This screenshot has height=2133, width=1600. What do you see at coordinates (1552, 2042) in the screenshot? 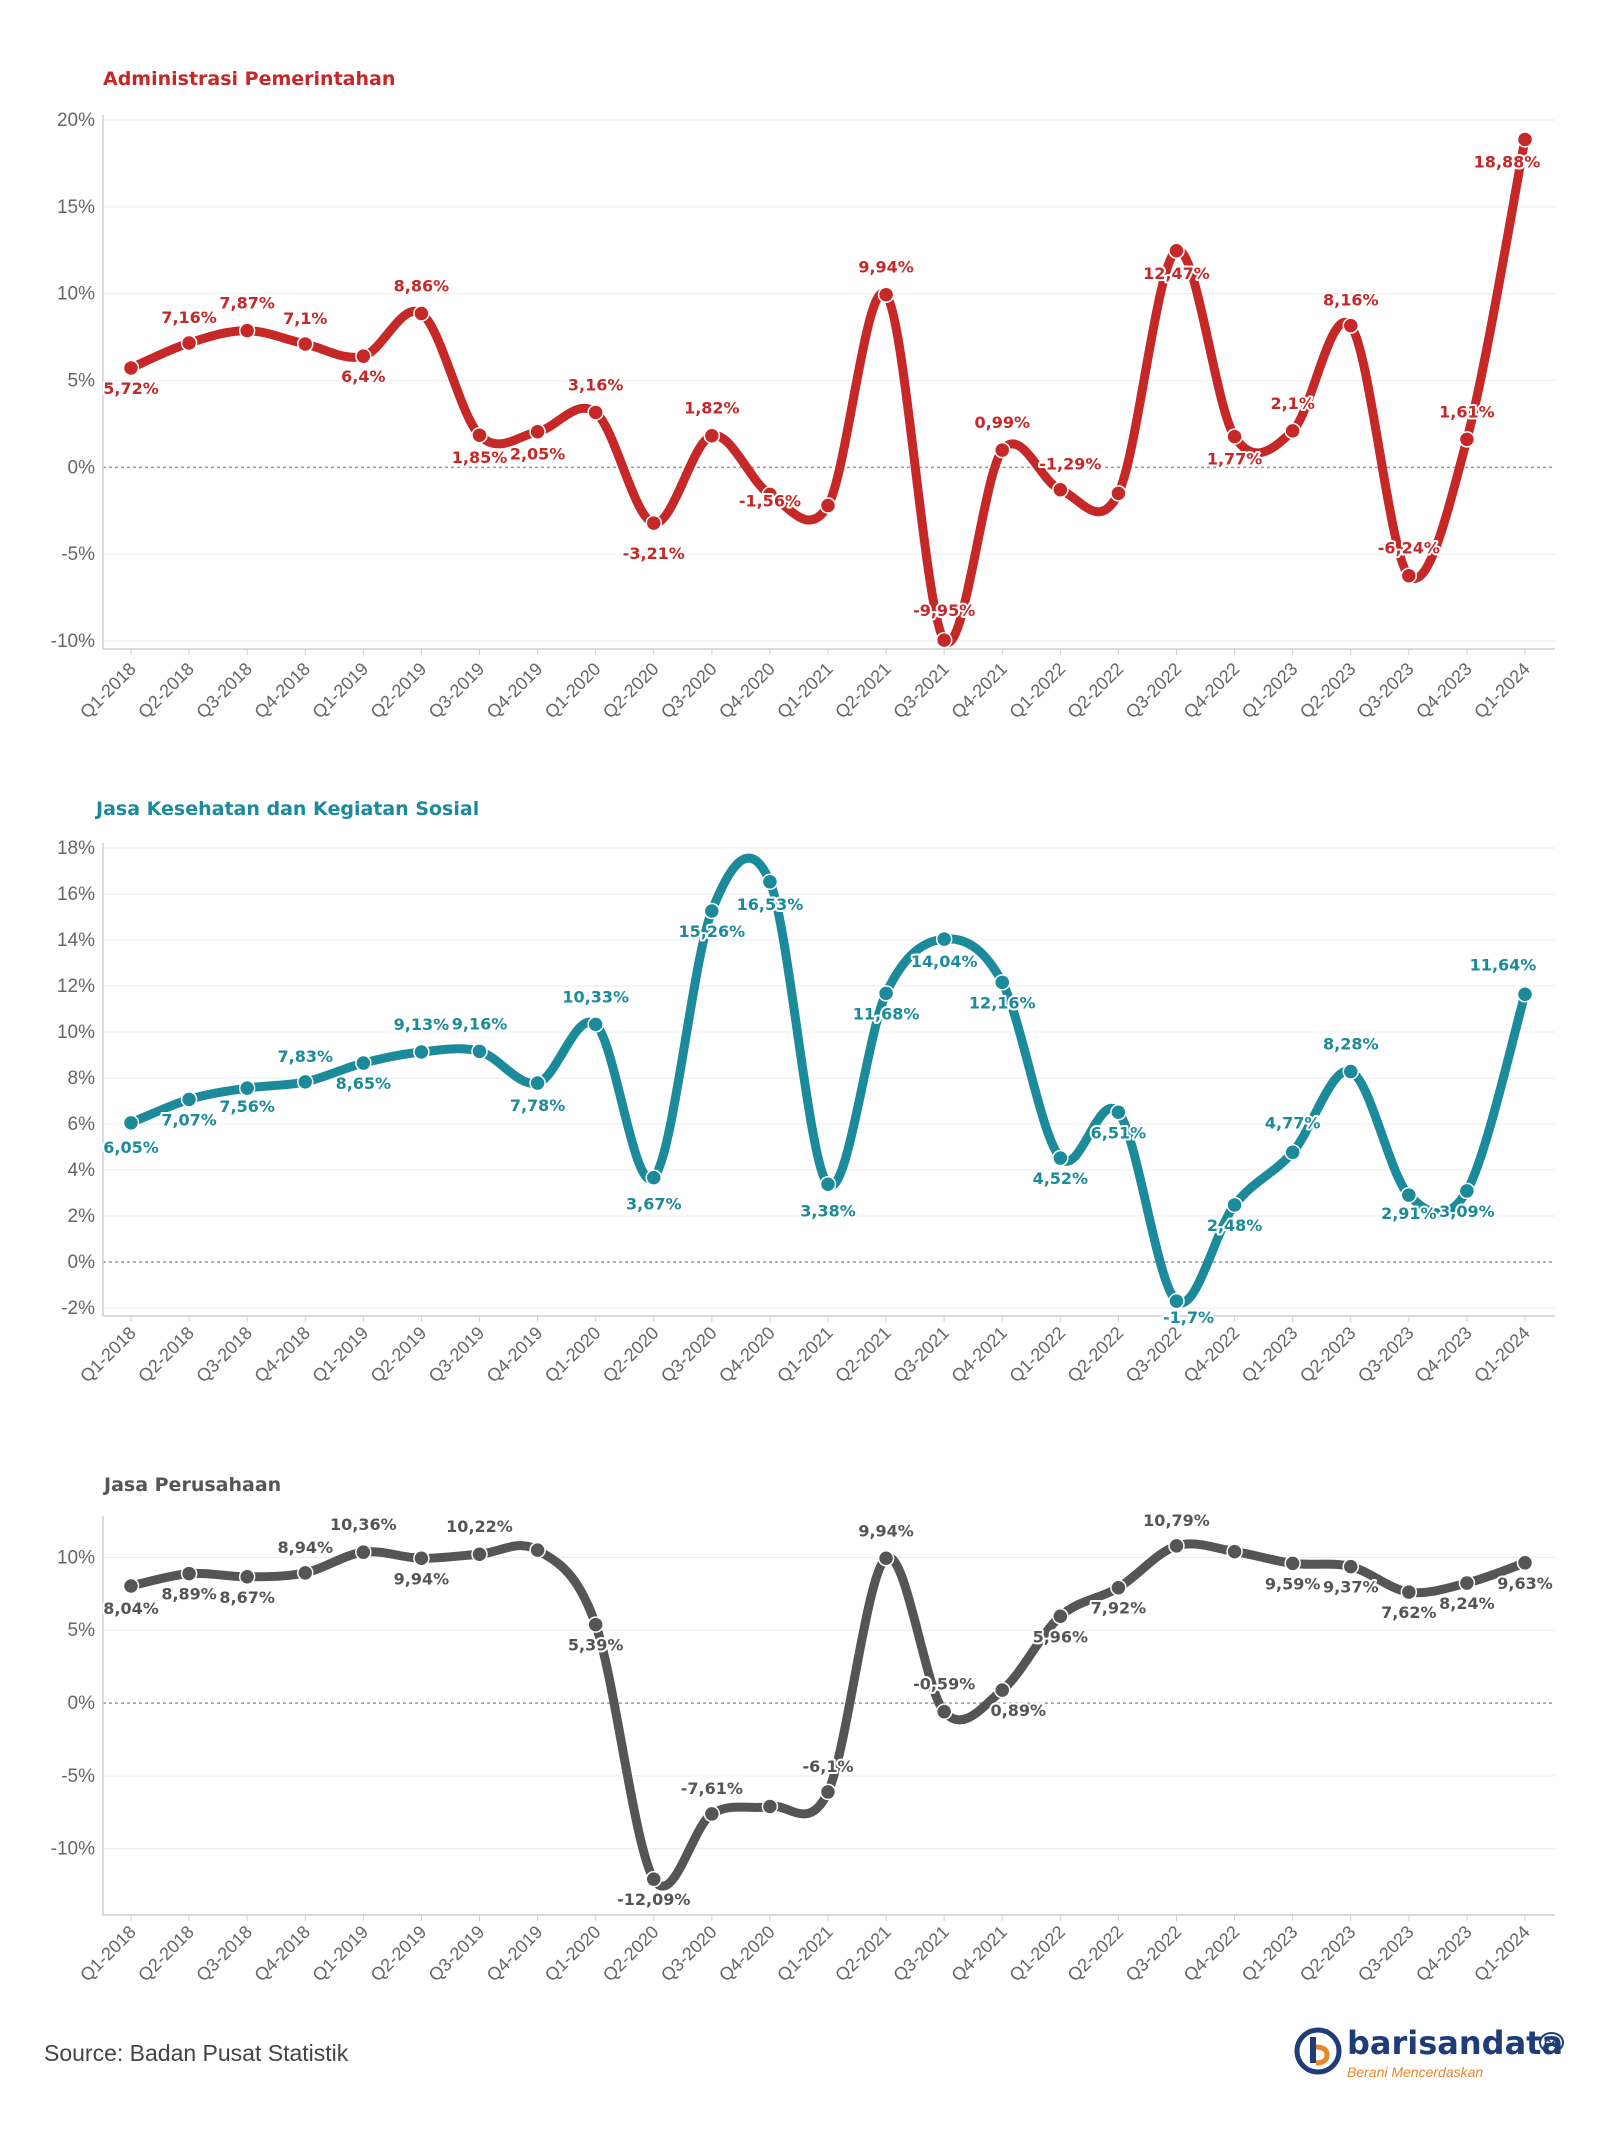
I see `logo-suffix: co` at bounding box center [1552, 2042].